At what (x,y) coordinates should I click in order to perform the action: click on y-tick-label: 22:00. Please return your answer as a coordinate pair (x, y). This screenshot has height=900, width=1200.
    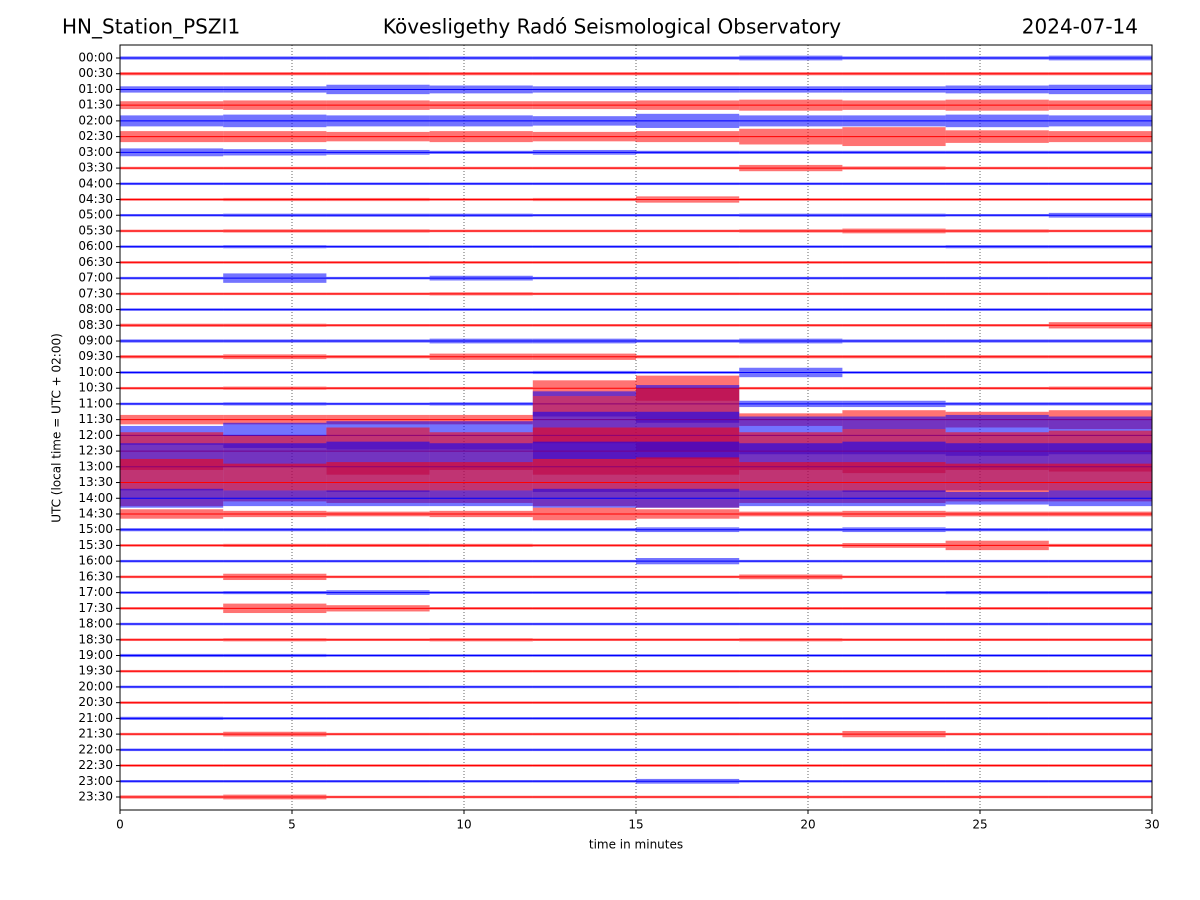
    Looking at the image, I should click on (95, 749).